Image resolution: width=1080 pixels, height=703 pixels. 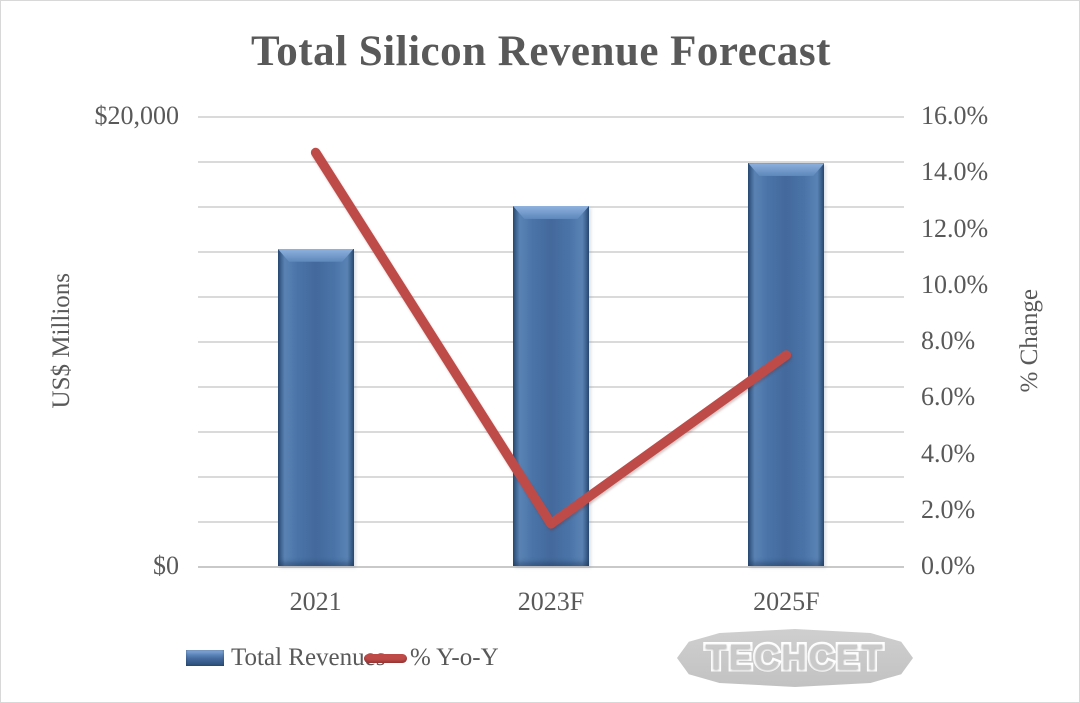 I want to click on legend-bar-label: Total Revenues, so click(x=308, y=657).